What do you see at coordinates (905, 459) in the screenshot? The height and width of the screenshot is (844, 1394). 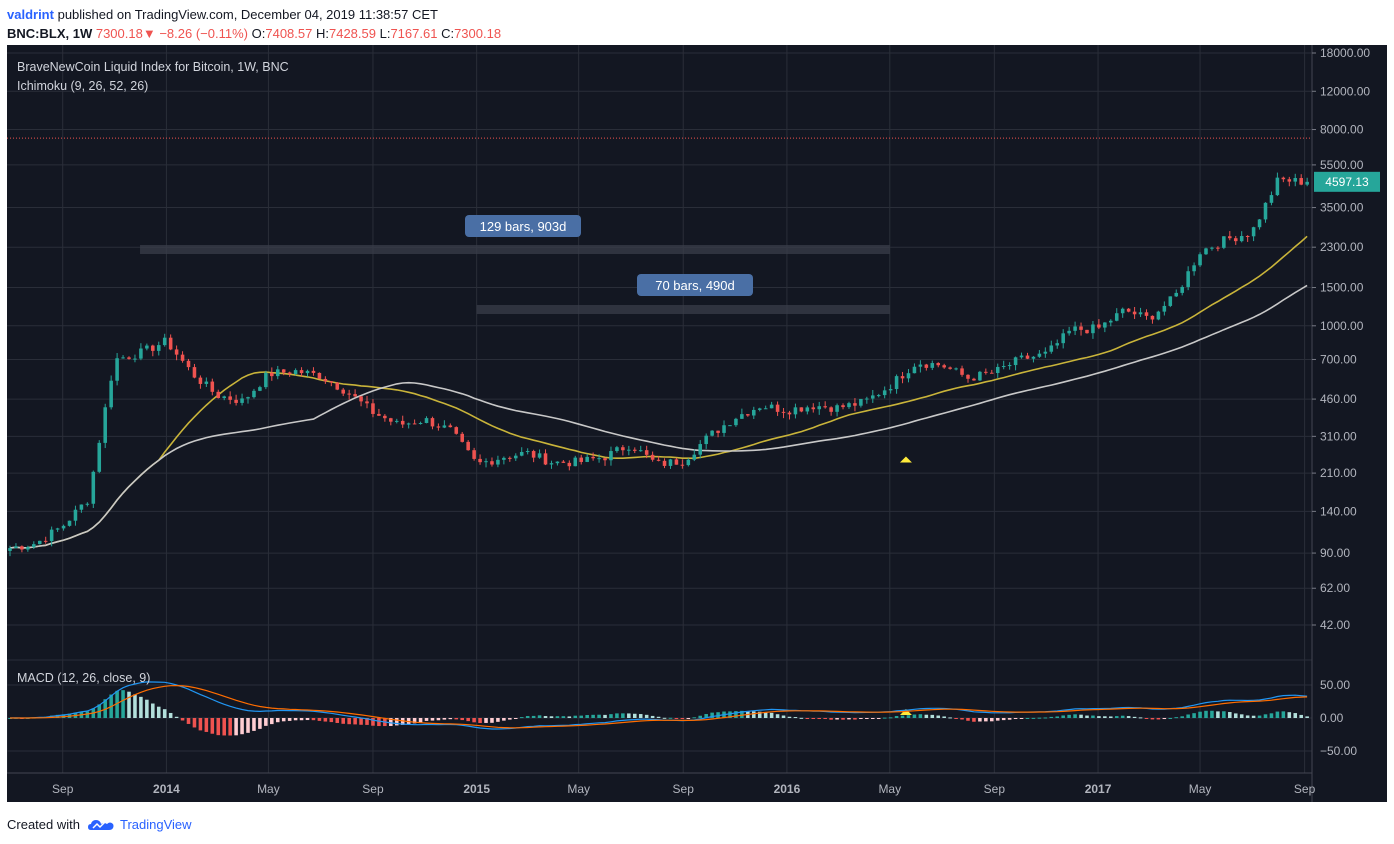 I see `up-arrow-marker-icon` at bounding box center [905, 459].